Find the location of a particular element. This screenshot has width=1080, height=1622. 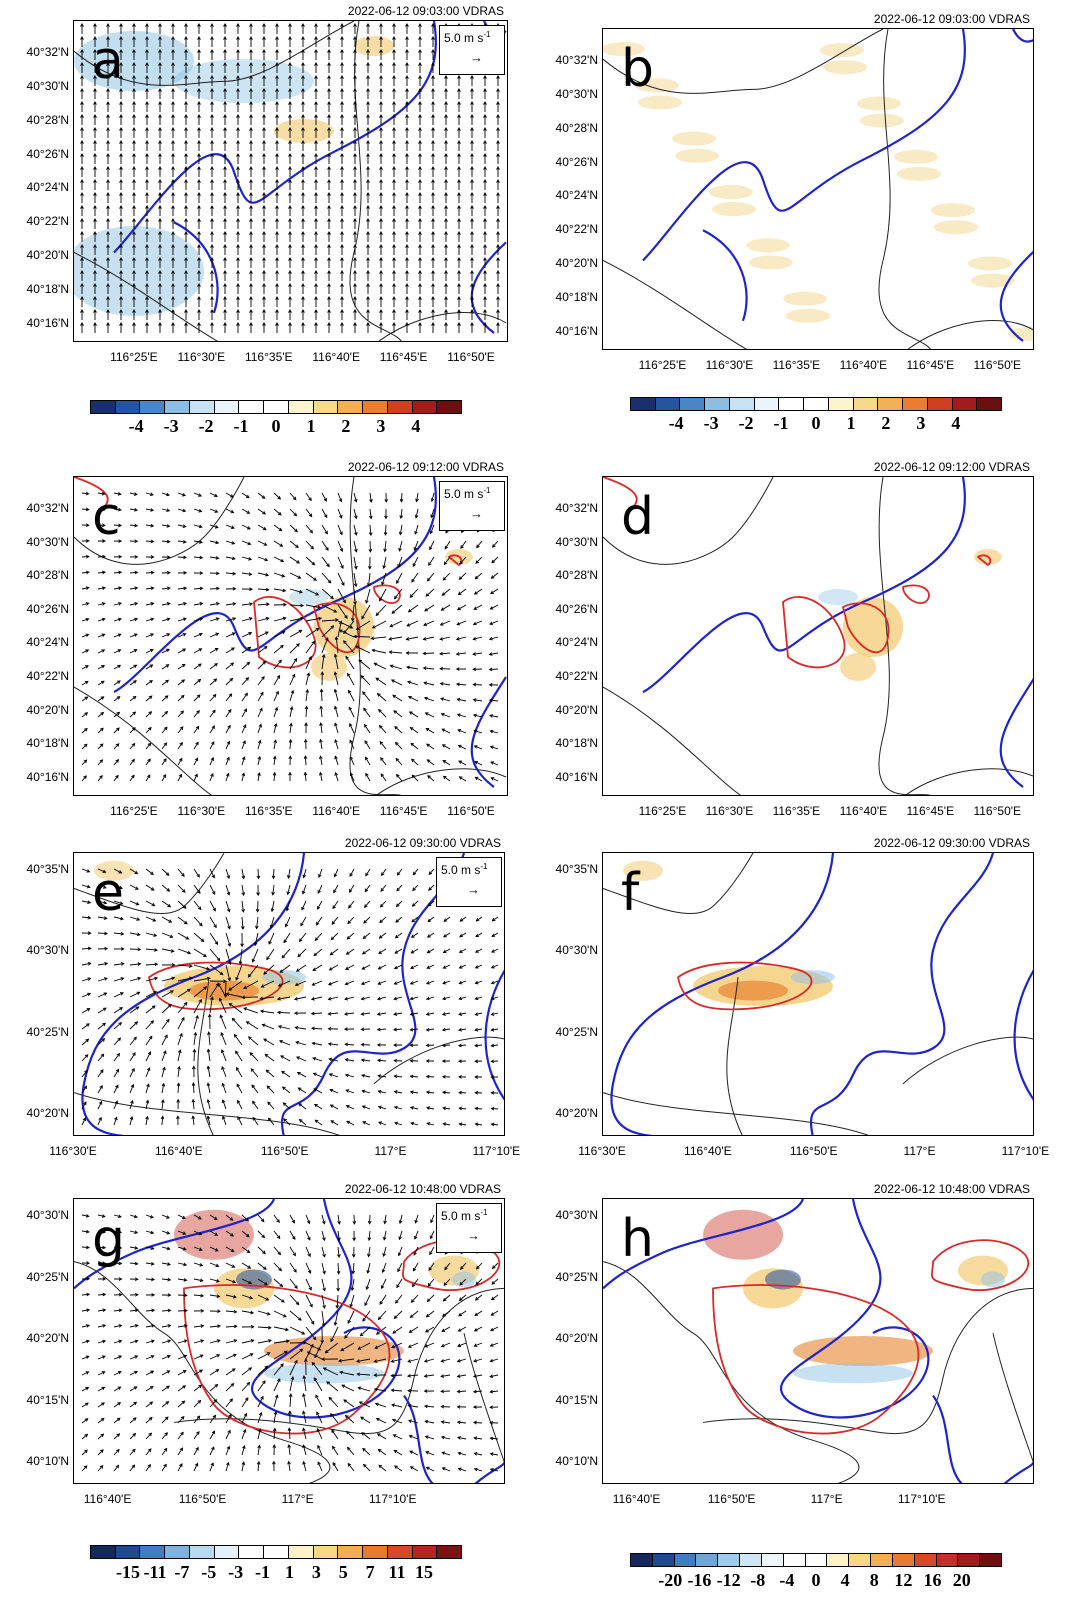

colorbar-tick-label: -5 is located at coordinates (209, 1572).